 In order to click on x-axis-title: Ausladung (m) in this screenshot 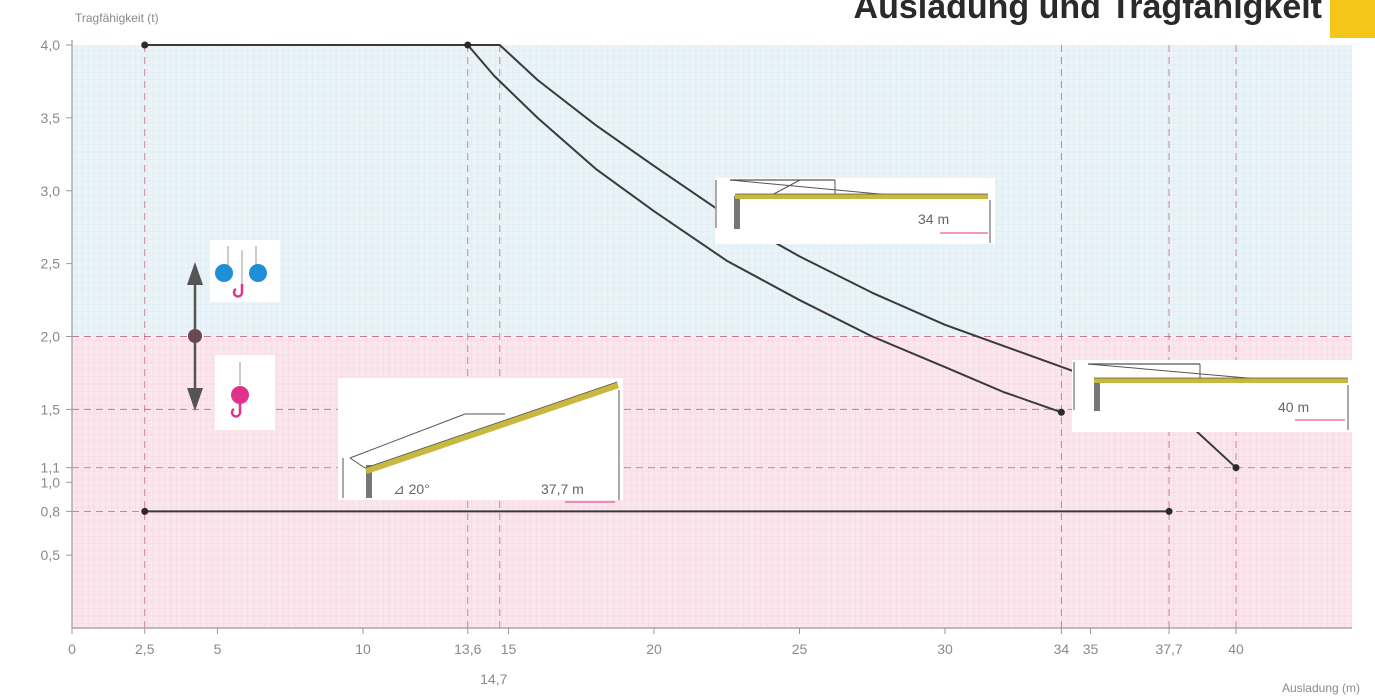, I will do `click(1321, 688)`.